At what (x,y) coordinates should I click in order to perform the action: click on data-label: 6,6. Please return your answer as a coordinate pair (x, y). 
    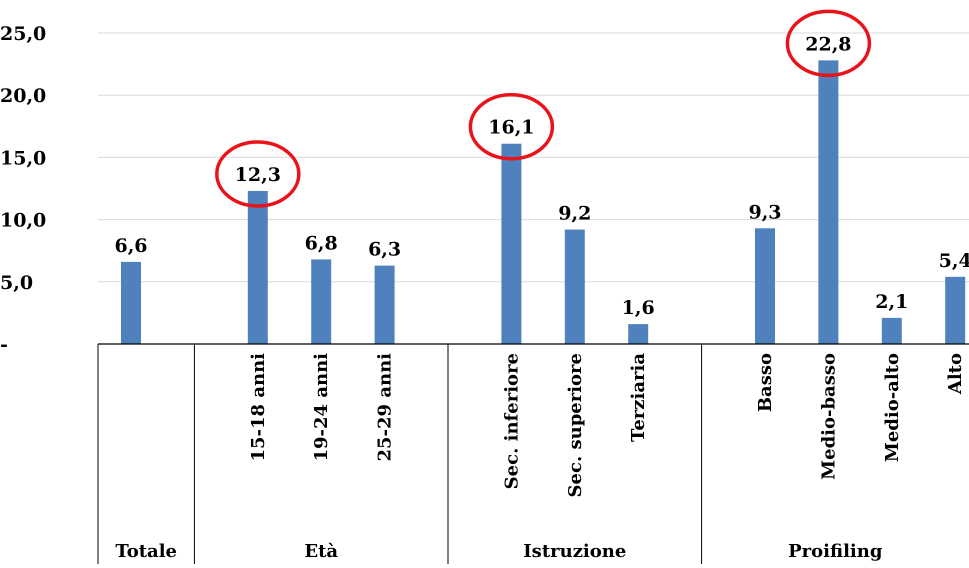
    Looking at the image, I should click on (130, 246).